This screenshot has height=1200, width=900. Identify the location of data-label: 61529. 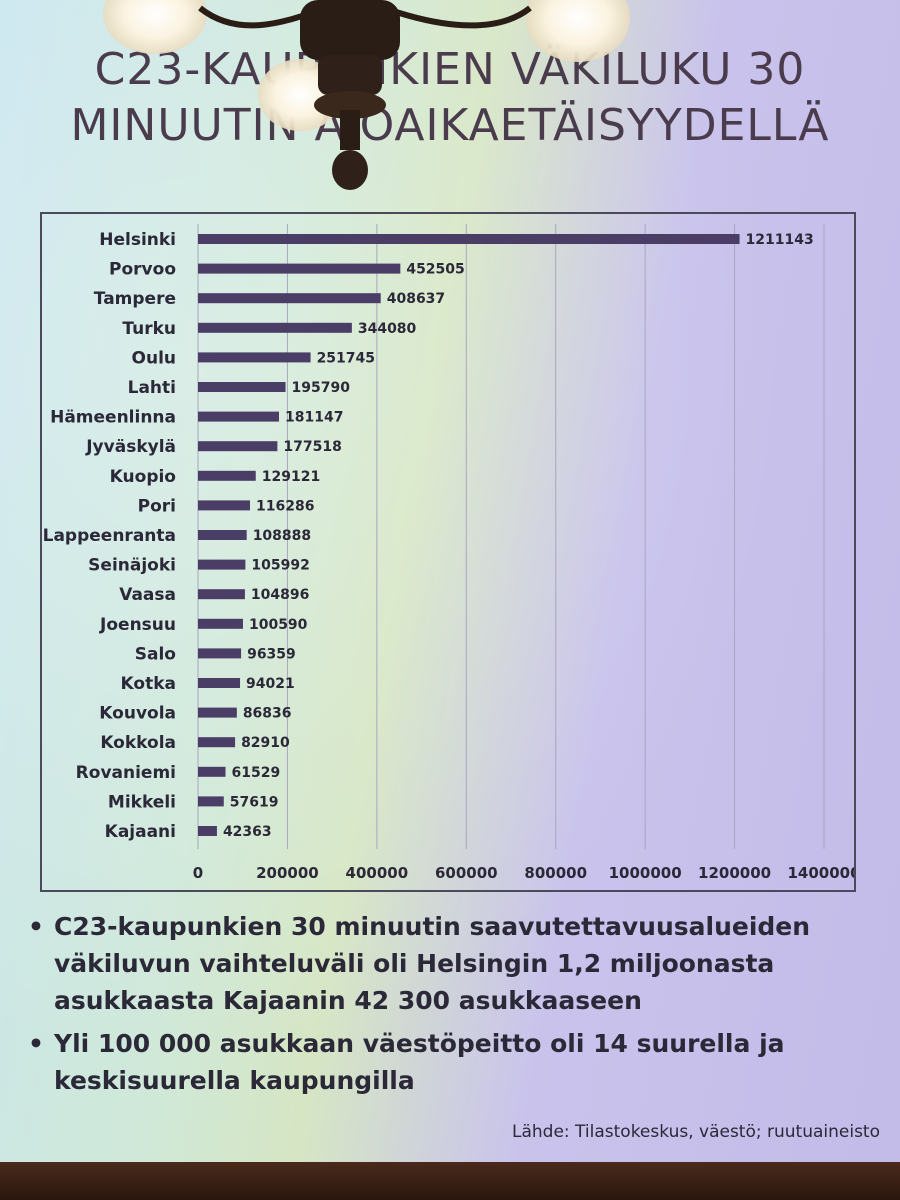
(256, 773).